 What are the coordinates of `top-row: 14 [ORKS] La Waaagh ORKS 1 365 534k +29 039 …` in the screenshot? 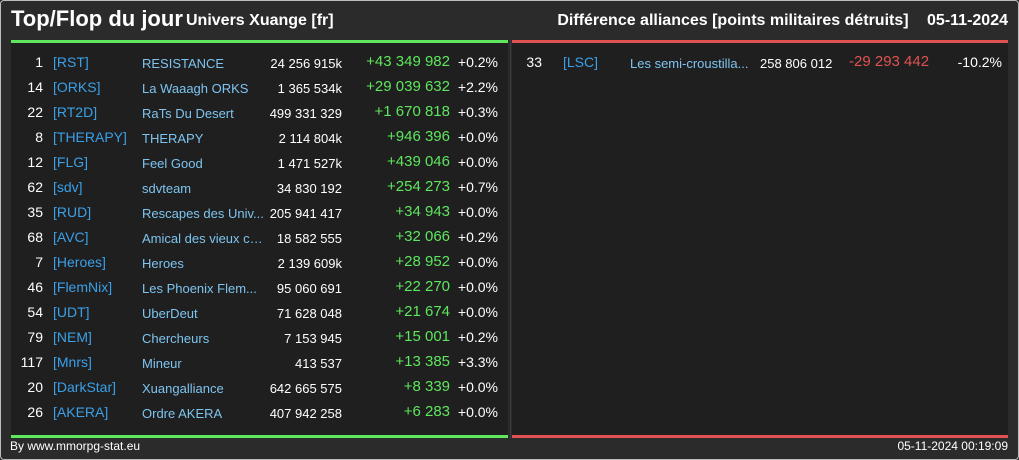 It's located at (259, 87).